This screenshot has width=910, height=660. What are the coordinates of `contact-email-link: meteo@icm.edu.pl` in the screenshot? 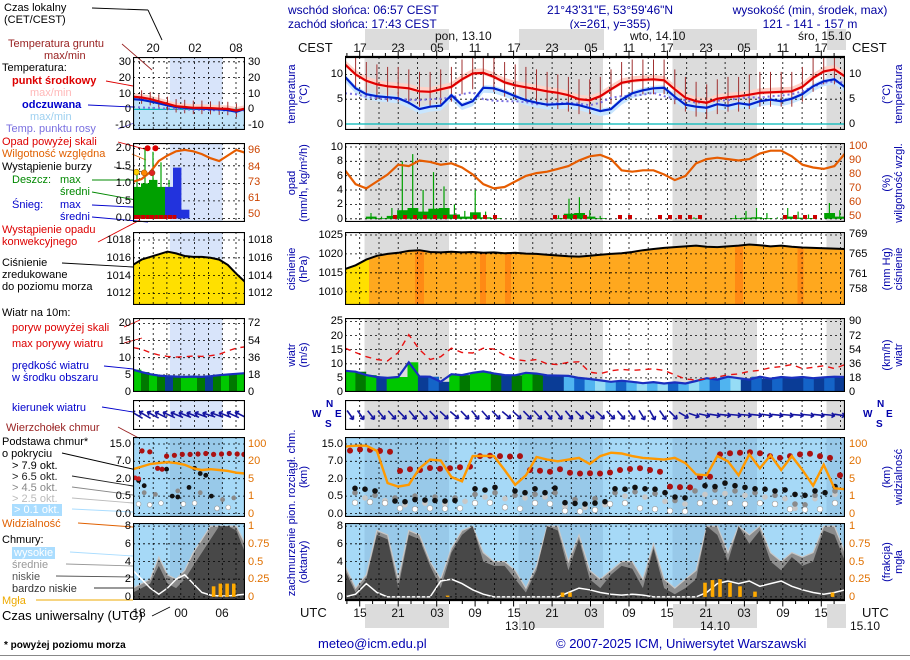 It's located at (372, 643).